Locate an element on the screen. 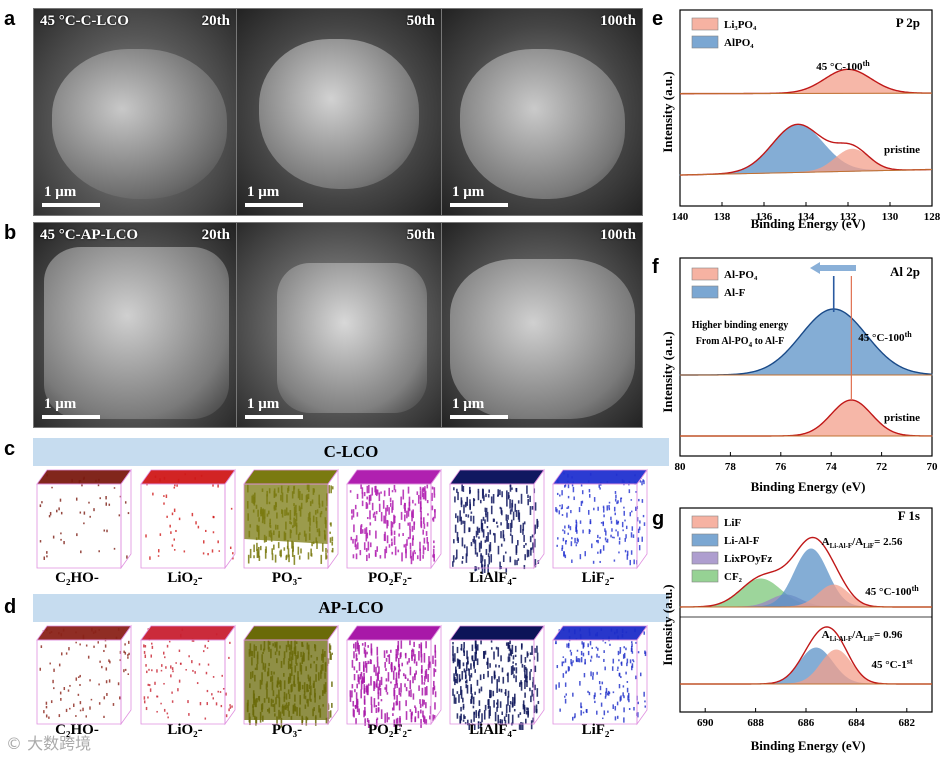 The height and width of the screenshot is (759, 946). x-tick-label: 690 is located at coordinates (705, 723).